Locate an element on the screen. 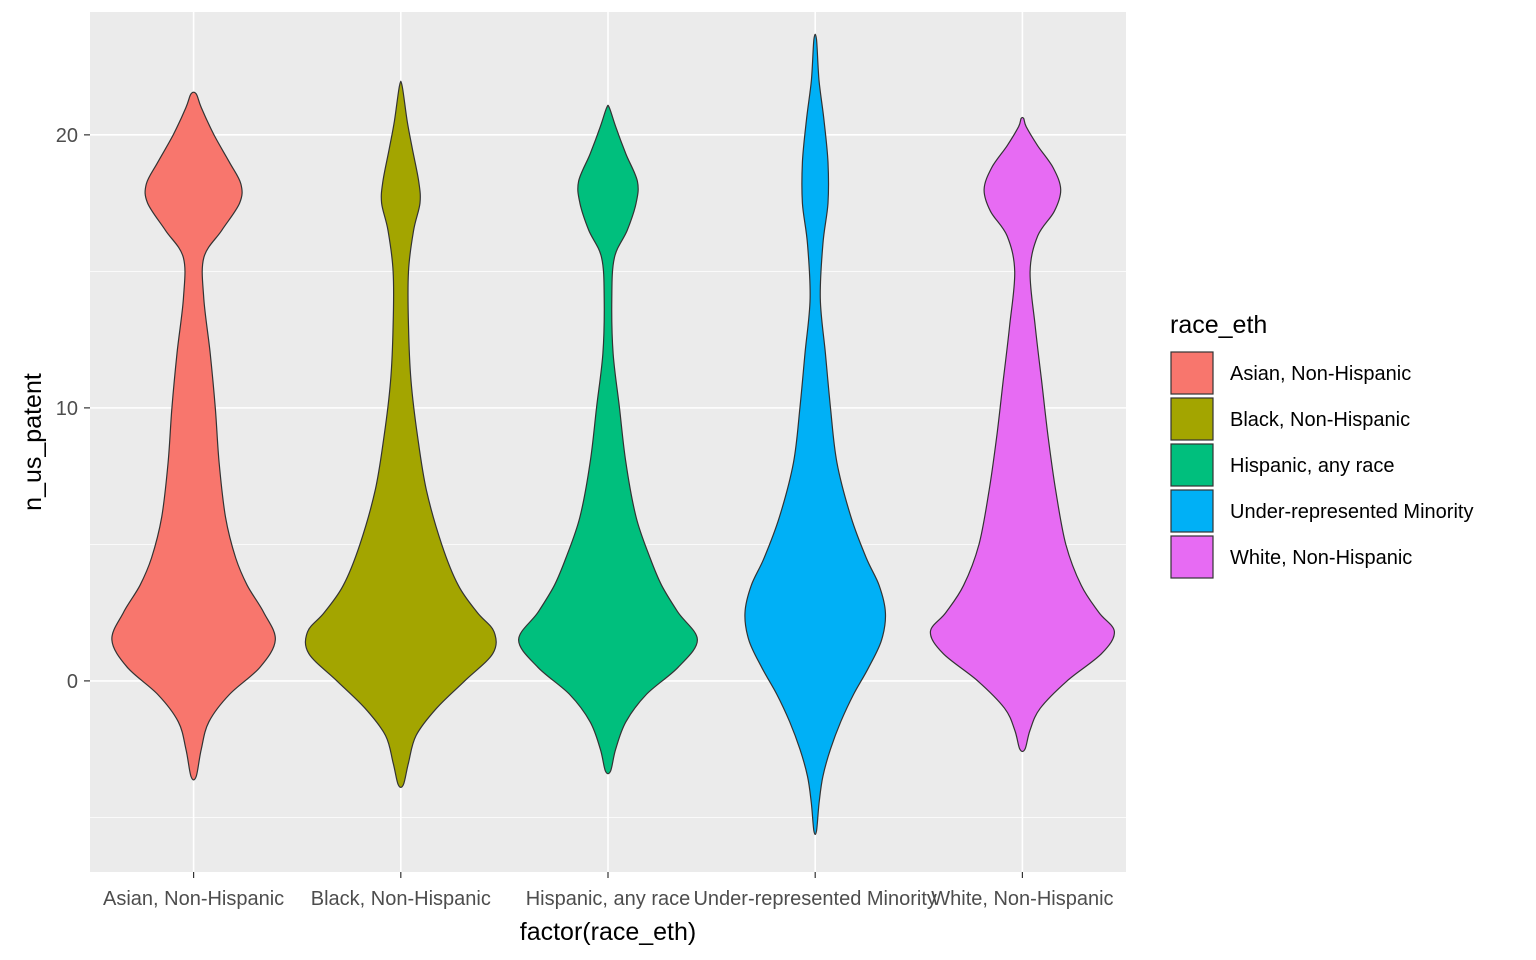  legend-label: Black, Non-Hispanic is located at coordinates (1320, 420).